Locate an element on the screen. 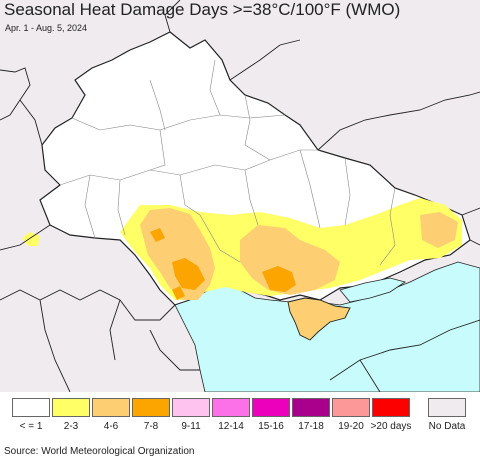  legend-label-0: < = 1 is located at coordinates (31, 426).